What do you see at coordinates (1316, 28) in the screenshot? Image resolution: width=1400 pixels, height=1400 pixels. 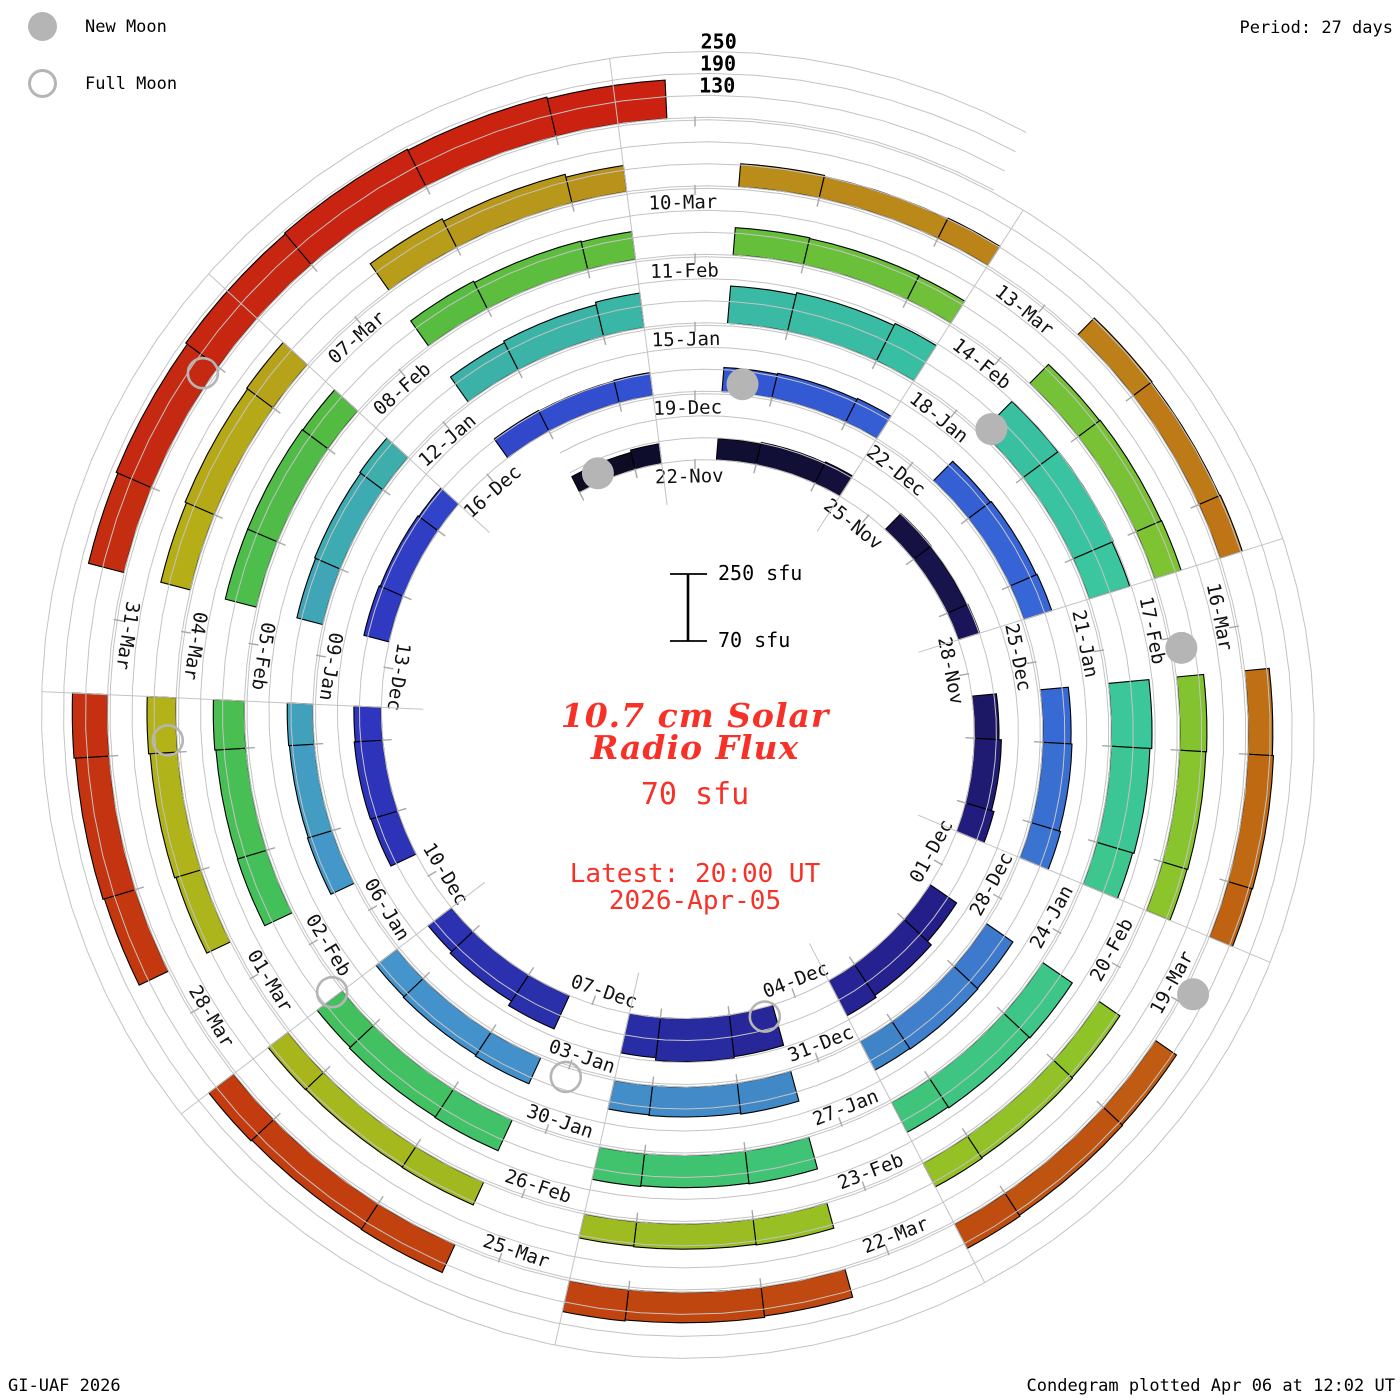 I see `period-label: Period: 27 days` at bounding box center [1316, 28].